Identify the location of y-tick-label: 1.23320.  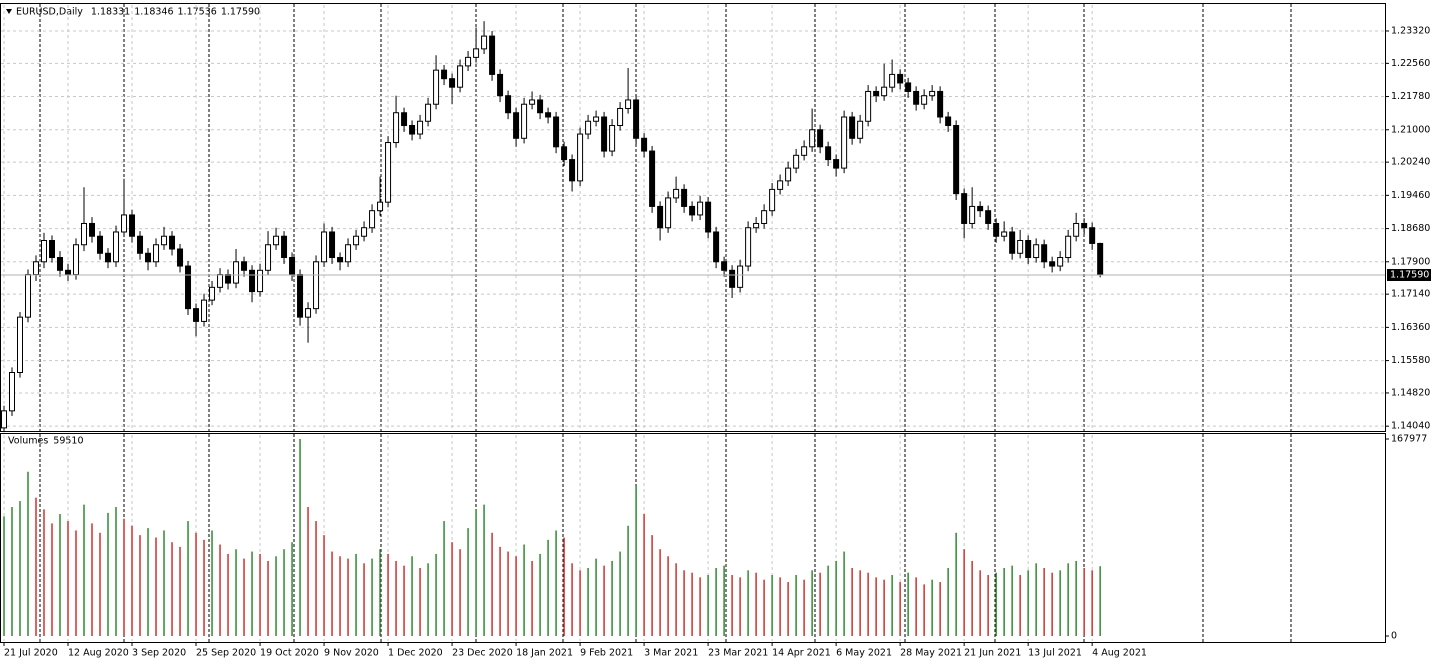
(1410, 30).